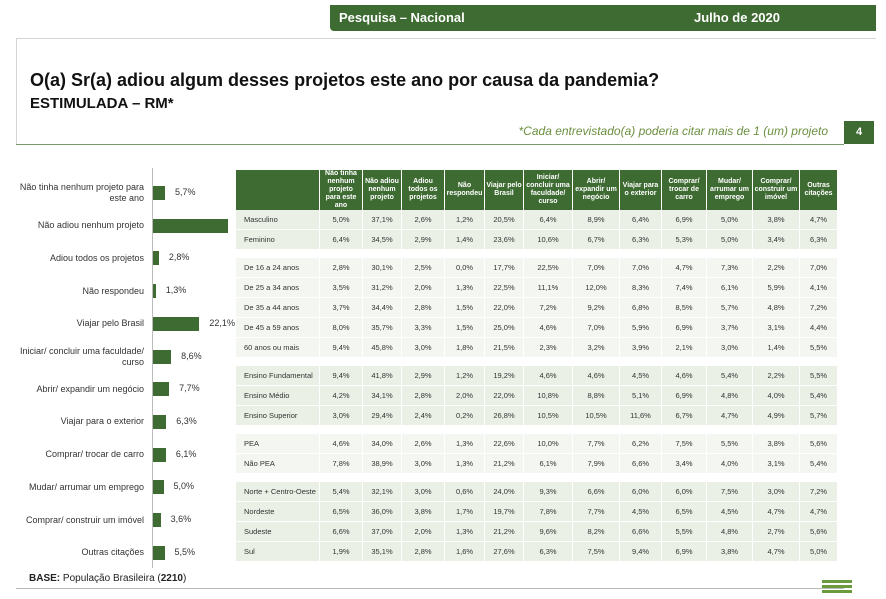 The image size is (886, 599). Describe the element at coordinates (430, 144) in the screenshot. I see `title-rule` at that location.